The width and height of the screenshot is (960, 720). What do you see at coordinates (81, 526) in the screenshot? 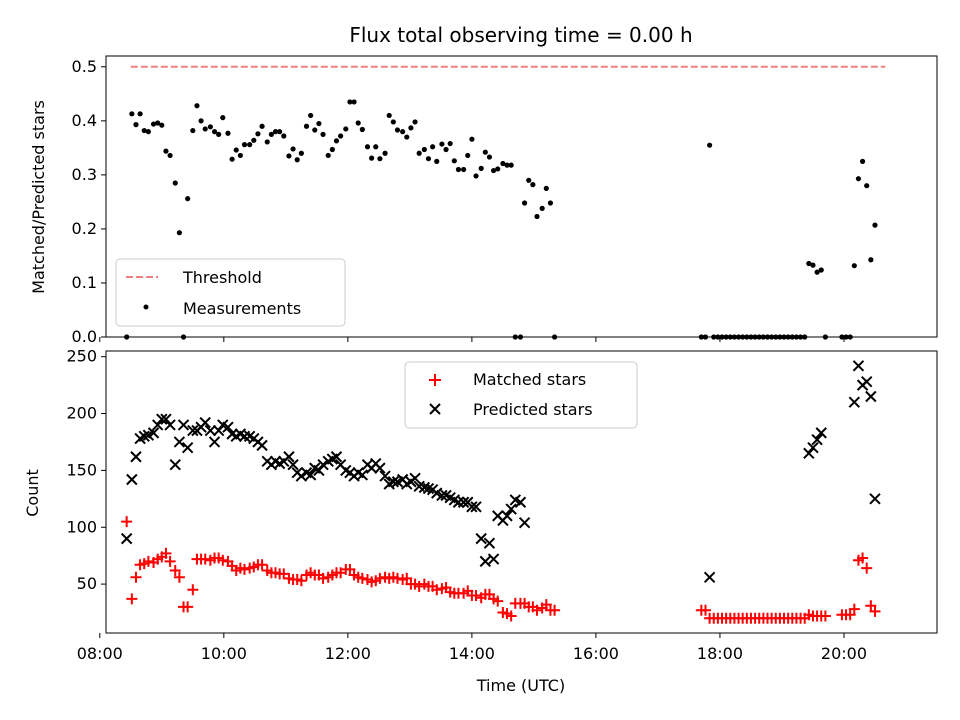
I see `count-y-tick-label: 100` at bounding box center [81, 526].